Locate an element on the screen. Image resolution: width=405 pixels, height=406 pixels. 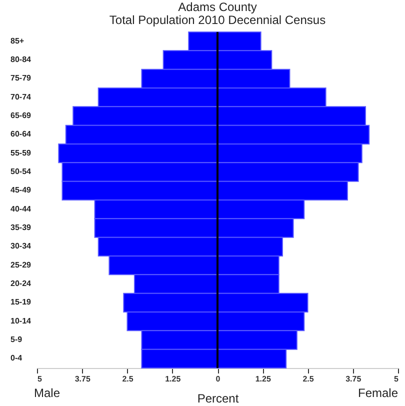
y-tick-label: 85+ is located at coordinates (17, 41).